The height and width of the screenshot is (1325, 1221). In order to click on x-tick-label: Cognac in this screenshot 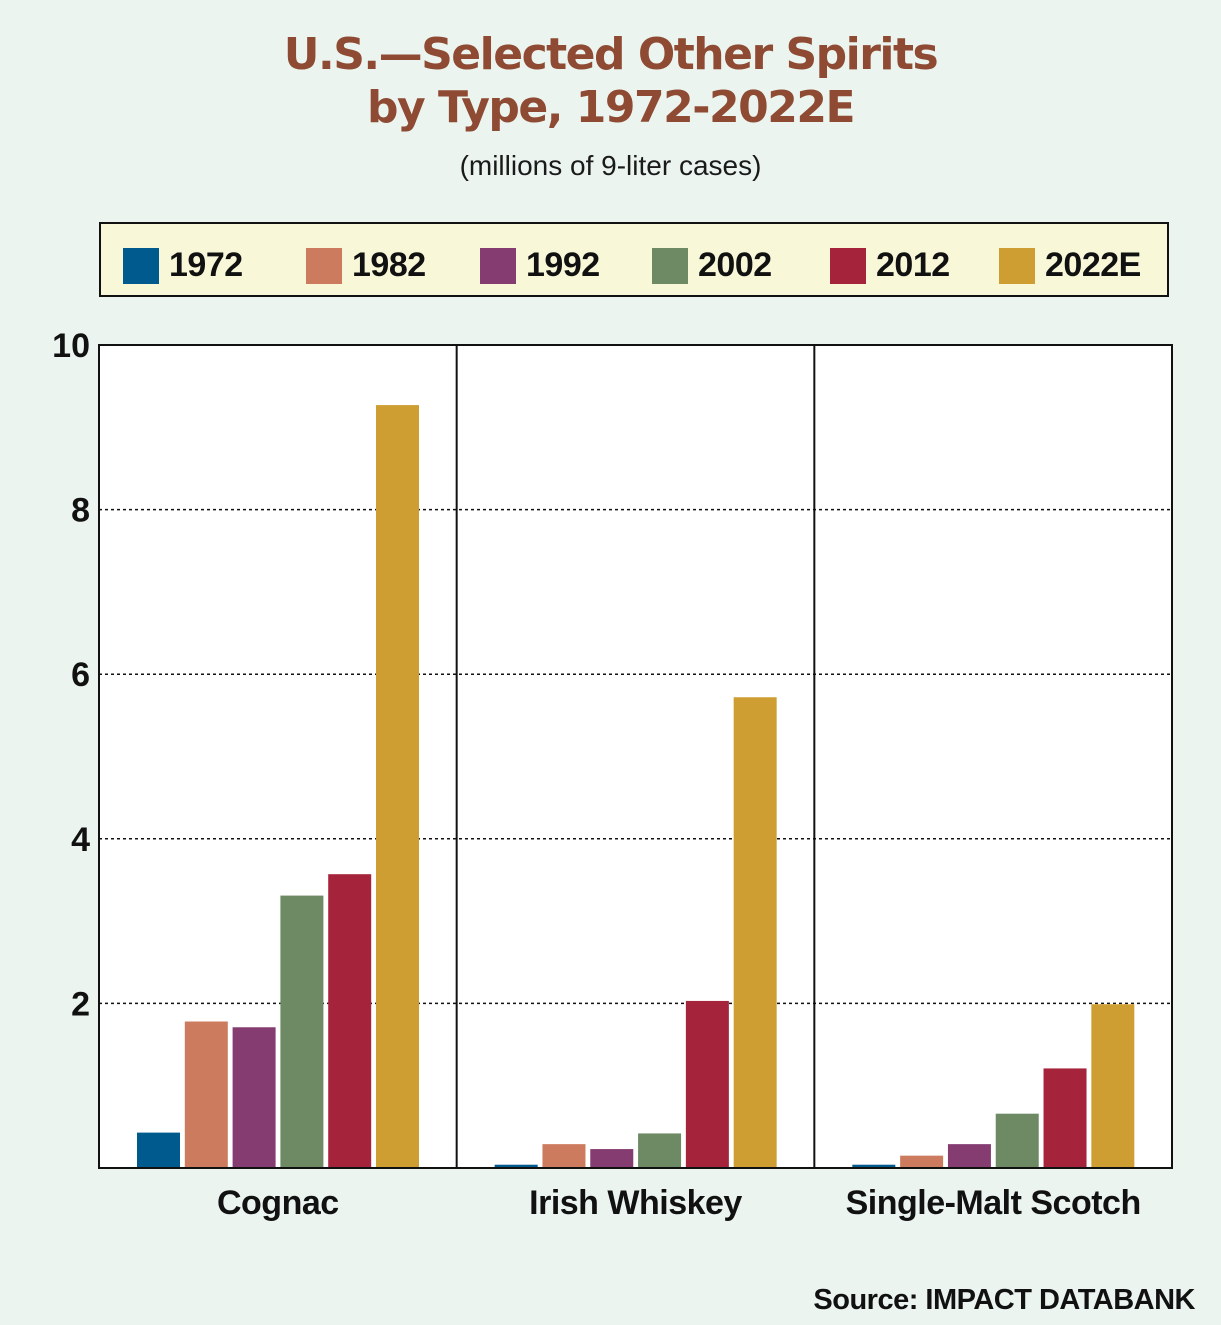, I will do `click(278, 1203)`.